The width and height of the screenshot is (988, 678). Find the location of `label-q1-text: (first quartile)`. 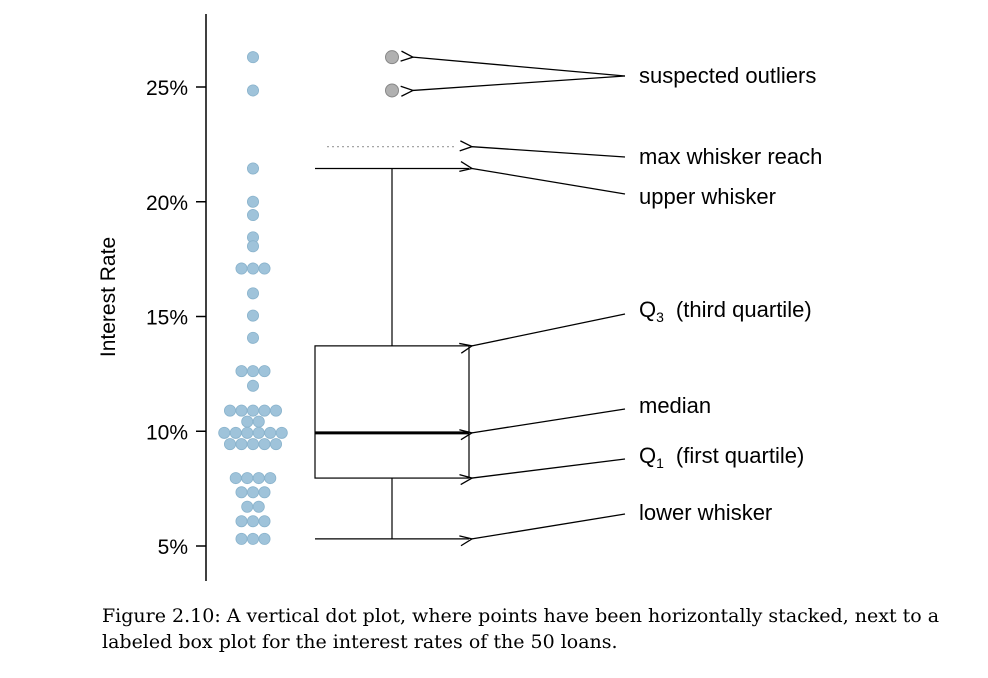

label-q1-text: (first quartile) is located at coordinates (740, 455).